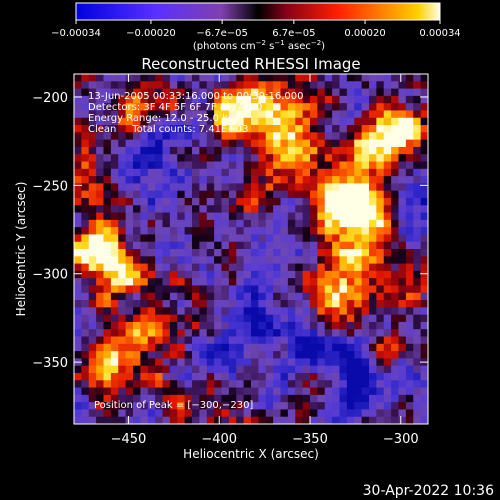 Image resolution: width=500 pixels, height=500 pixels. I want to click on chart-title: Reconstructed RHESSI Image, so click(250, 64).